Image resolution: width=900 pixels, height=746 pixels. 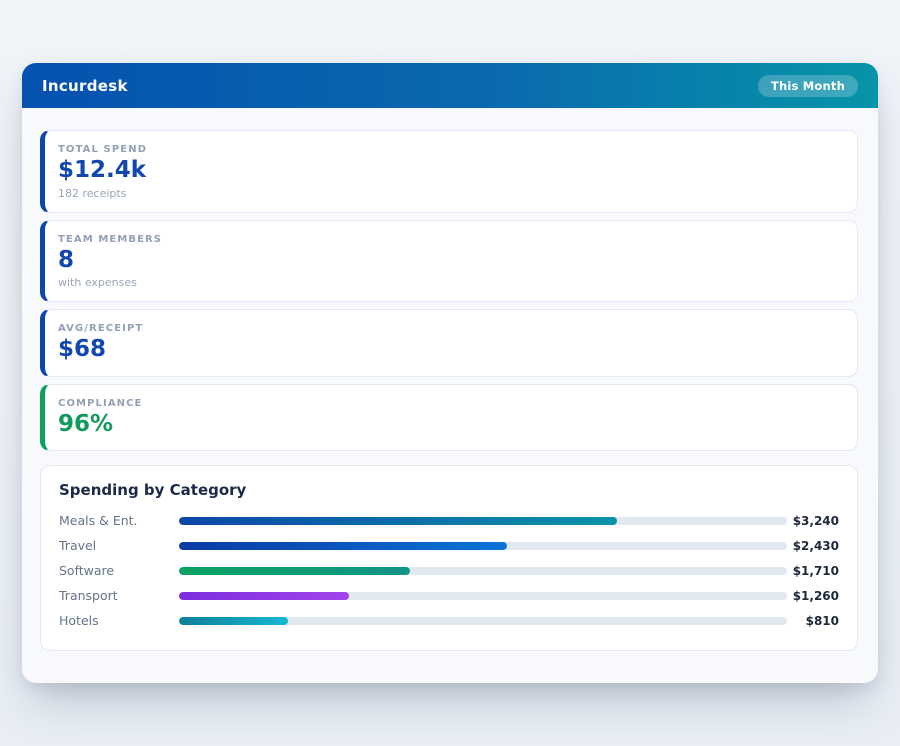 What do you see at coordinates (110, 239) in the screenshot?
I see `stat-label: TEAM MEMBERS` at bounding box center [110, 239].